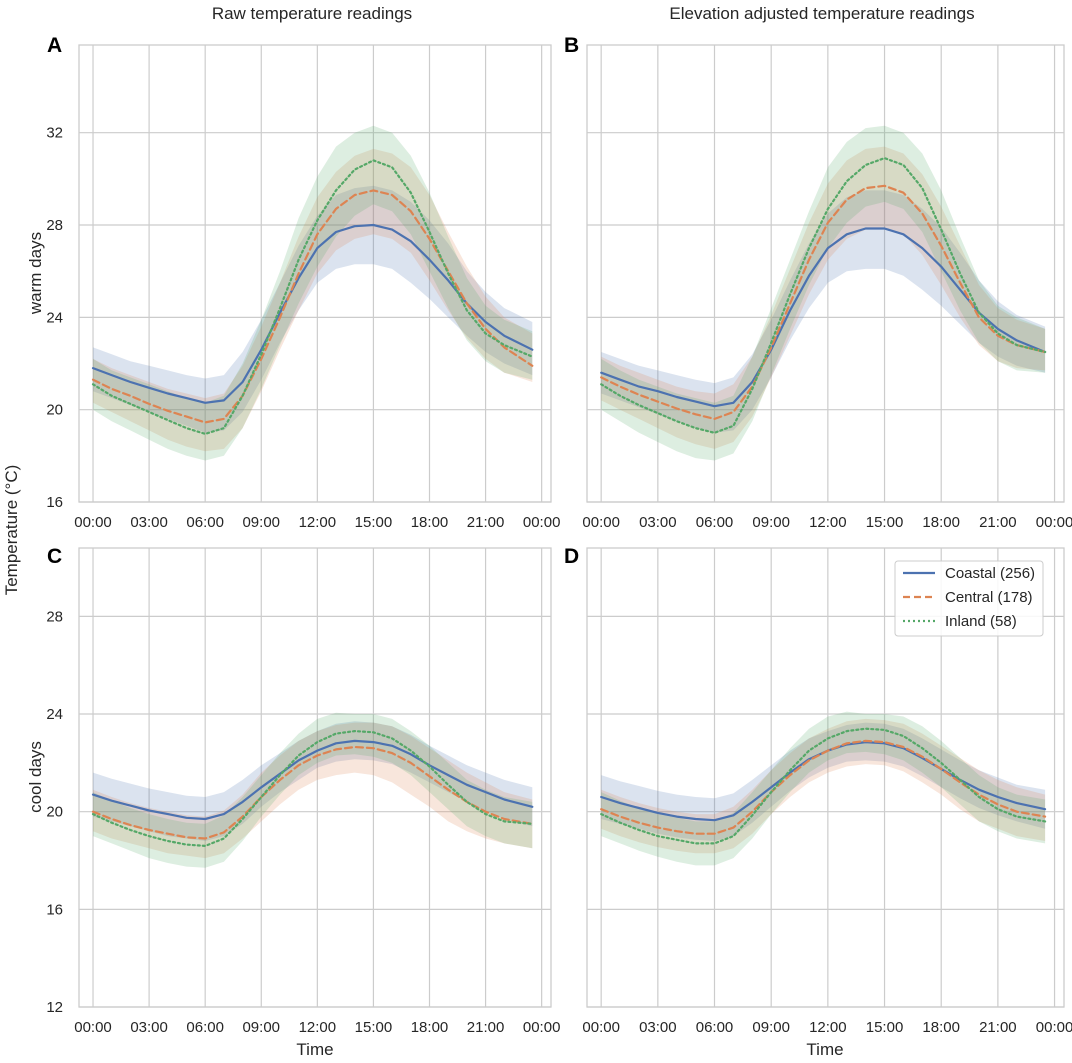  Describe the element at coordinates (93, 1027) in the screenshot. I see `x-tick-label-c-0: 00:00` at that location.